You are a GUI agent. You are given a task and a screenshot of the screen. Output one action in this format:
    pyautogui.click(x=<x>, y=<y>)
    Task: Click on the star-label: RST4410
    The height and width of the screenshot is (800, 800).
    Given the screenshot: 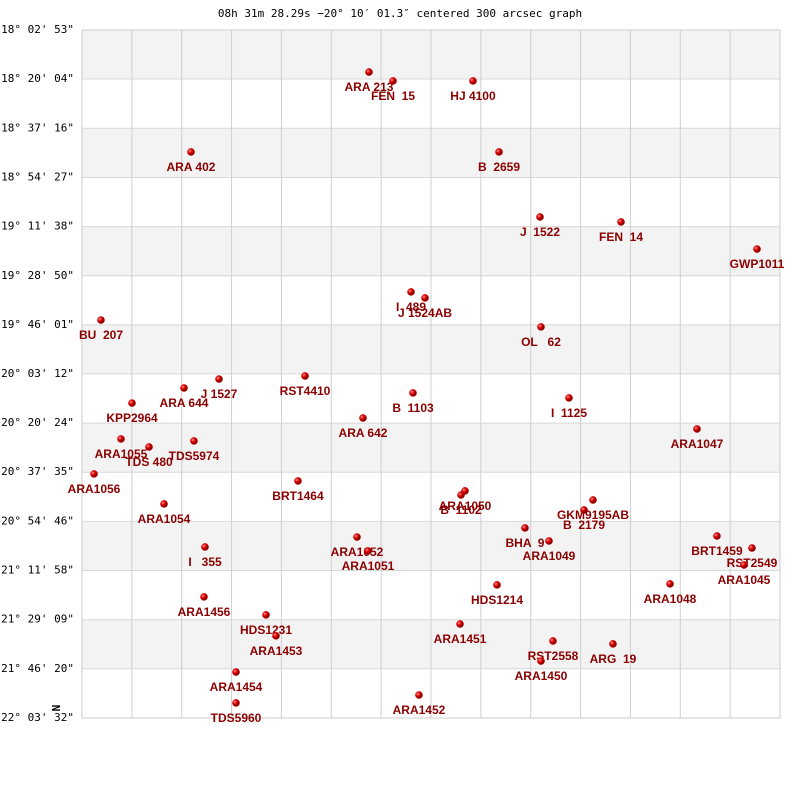 What is the action you would take?
    pyautogui.click(x=305, y=391)
    